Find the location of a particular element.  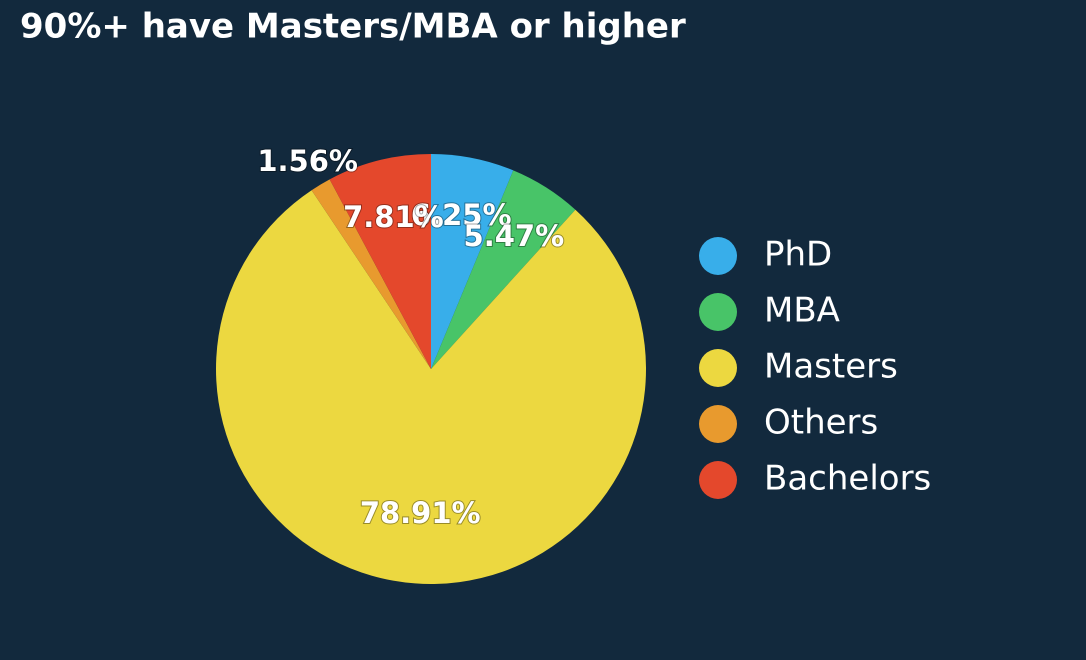

legend-label: PhD is located at coordinates (798, 255).